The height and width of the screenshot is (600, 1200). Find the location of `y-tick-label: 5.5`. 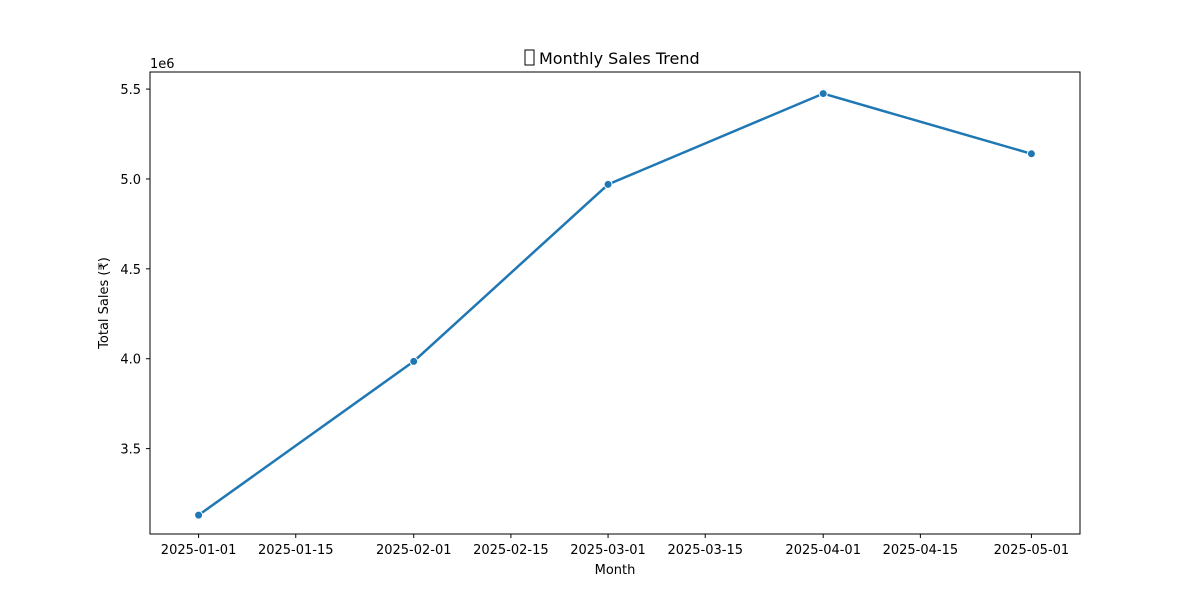

y-tick-label: 5.5 is located at coordinates (130, 90).